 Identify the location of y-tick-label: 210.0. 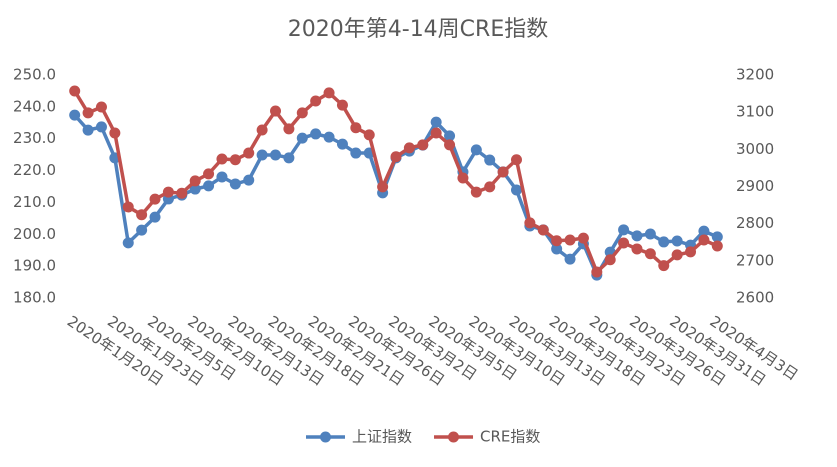
(34, 202).